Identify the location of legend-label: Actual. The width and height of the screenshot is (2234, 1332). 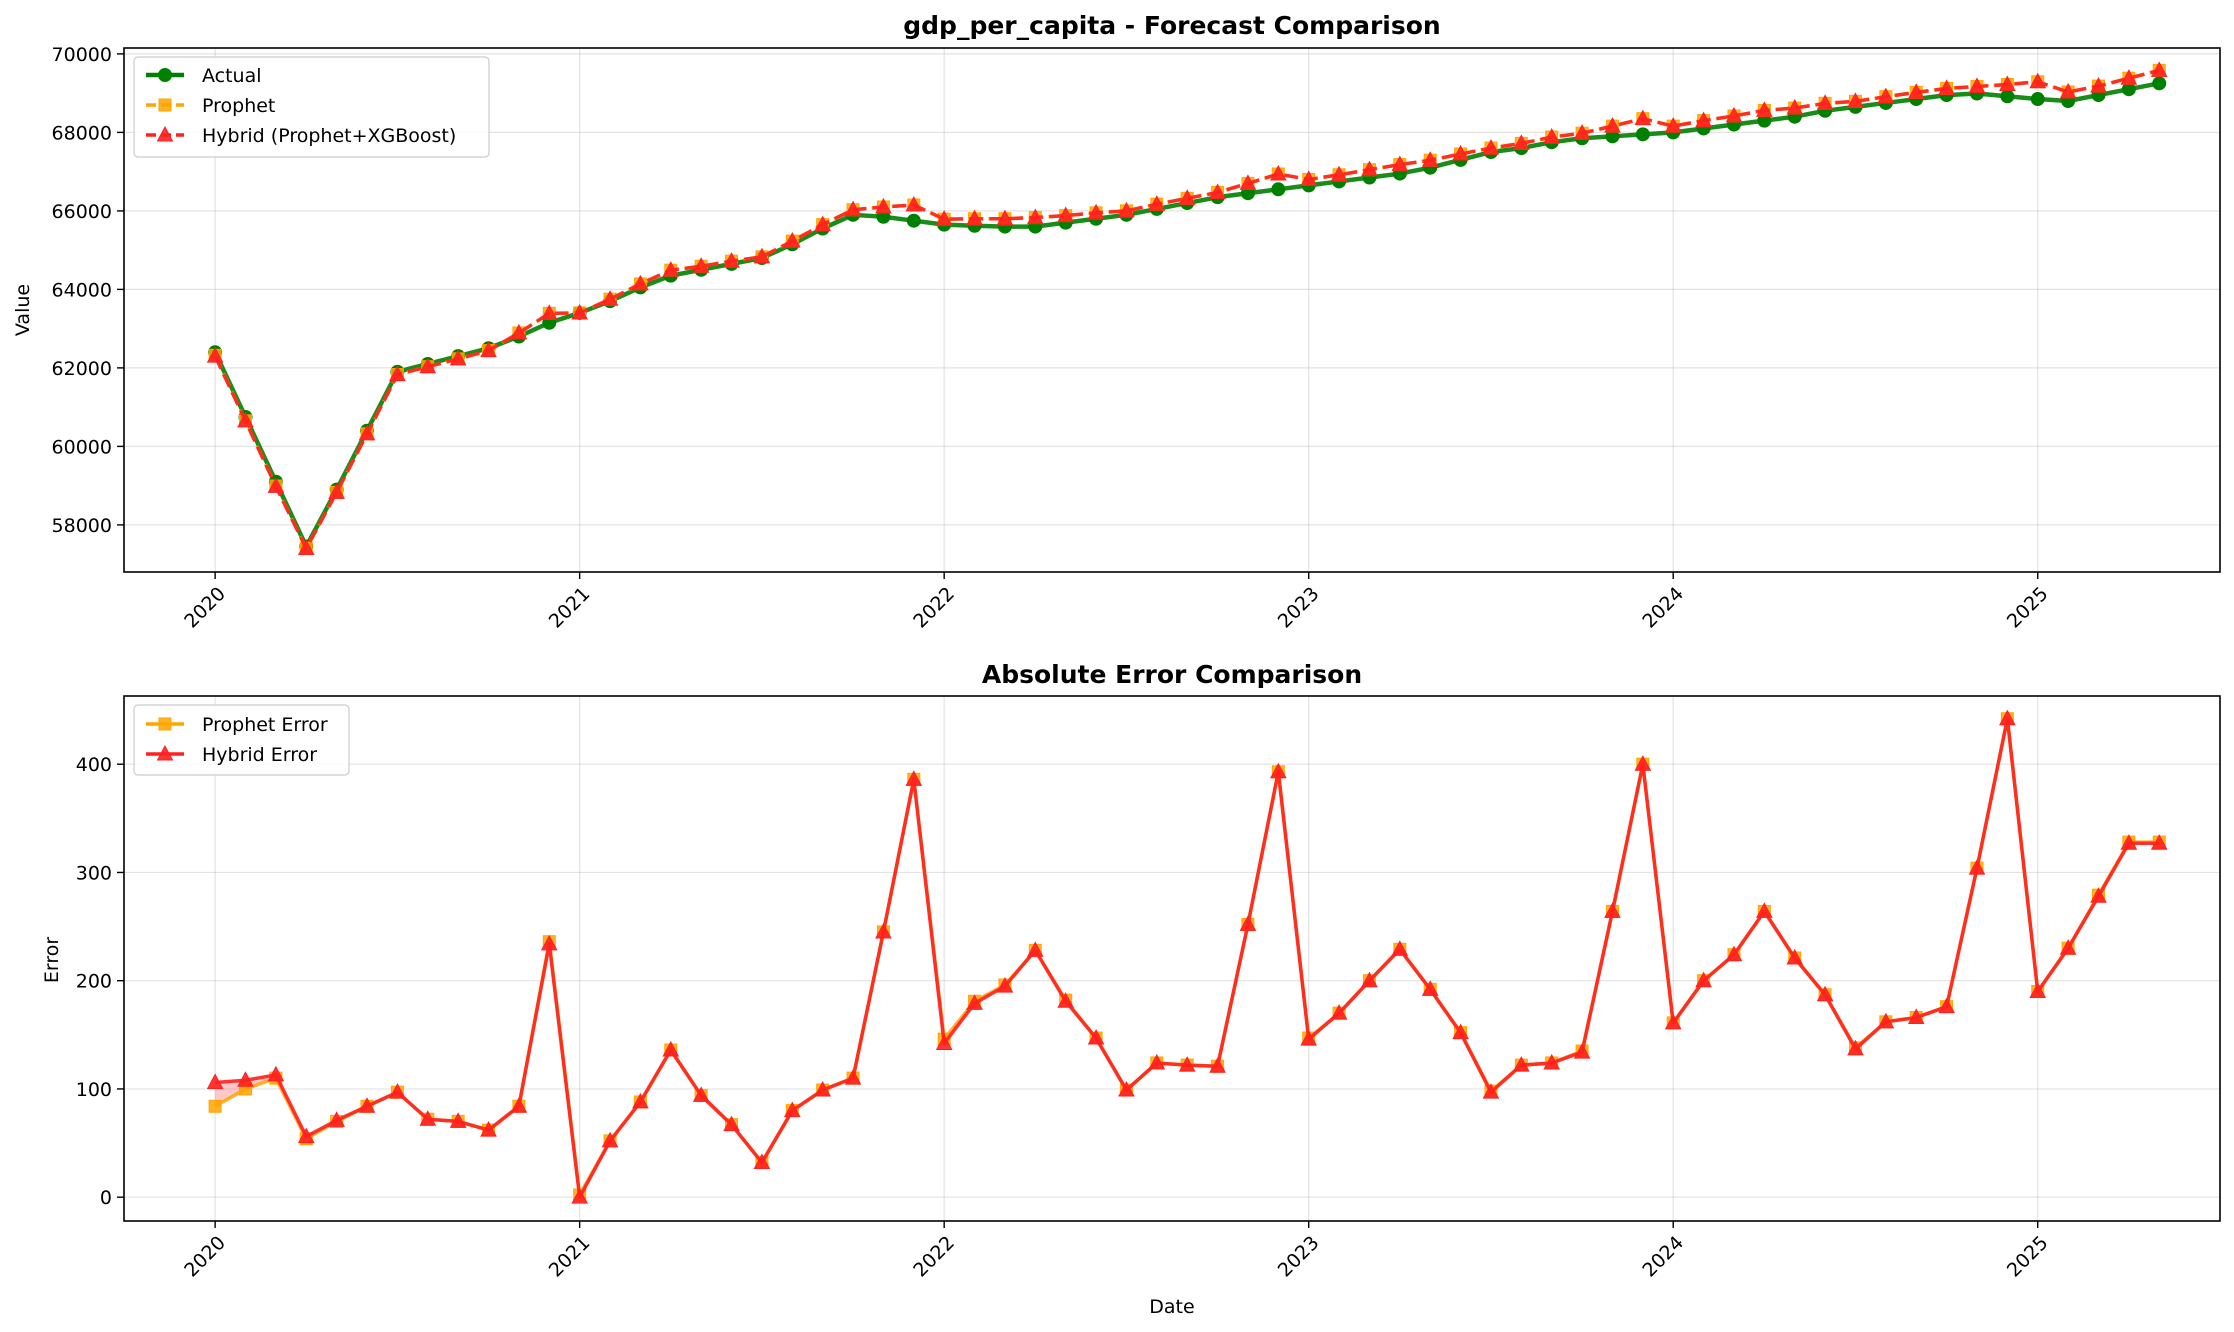
(232, 76).